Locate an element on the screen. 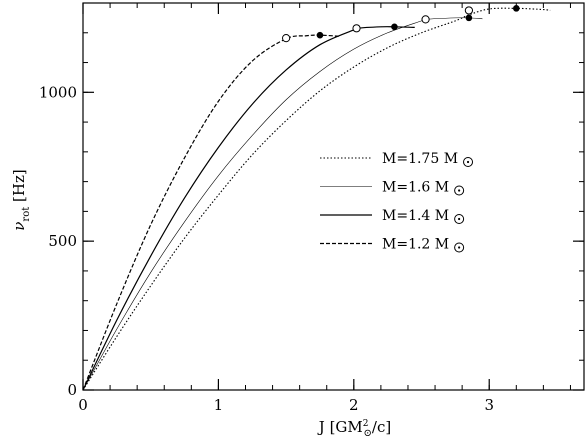  y-axis-label: νrot [Hz] is located at coordinates (21, 199).